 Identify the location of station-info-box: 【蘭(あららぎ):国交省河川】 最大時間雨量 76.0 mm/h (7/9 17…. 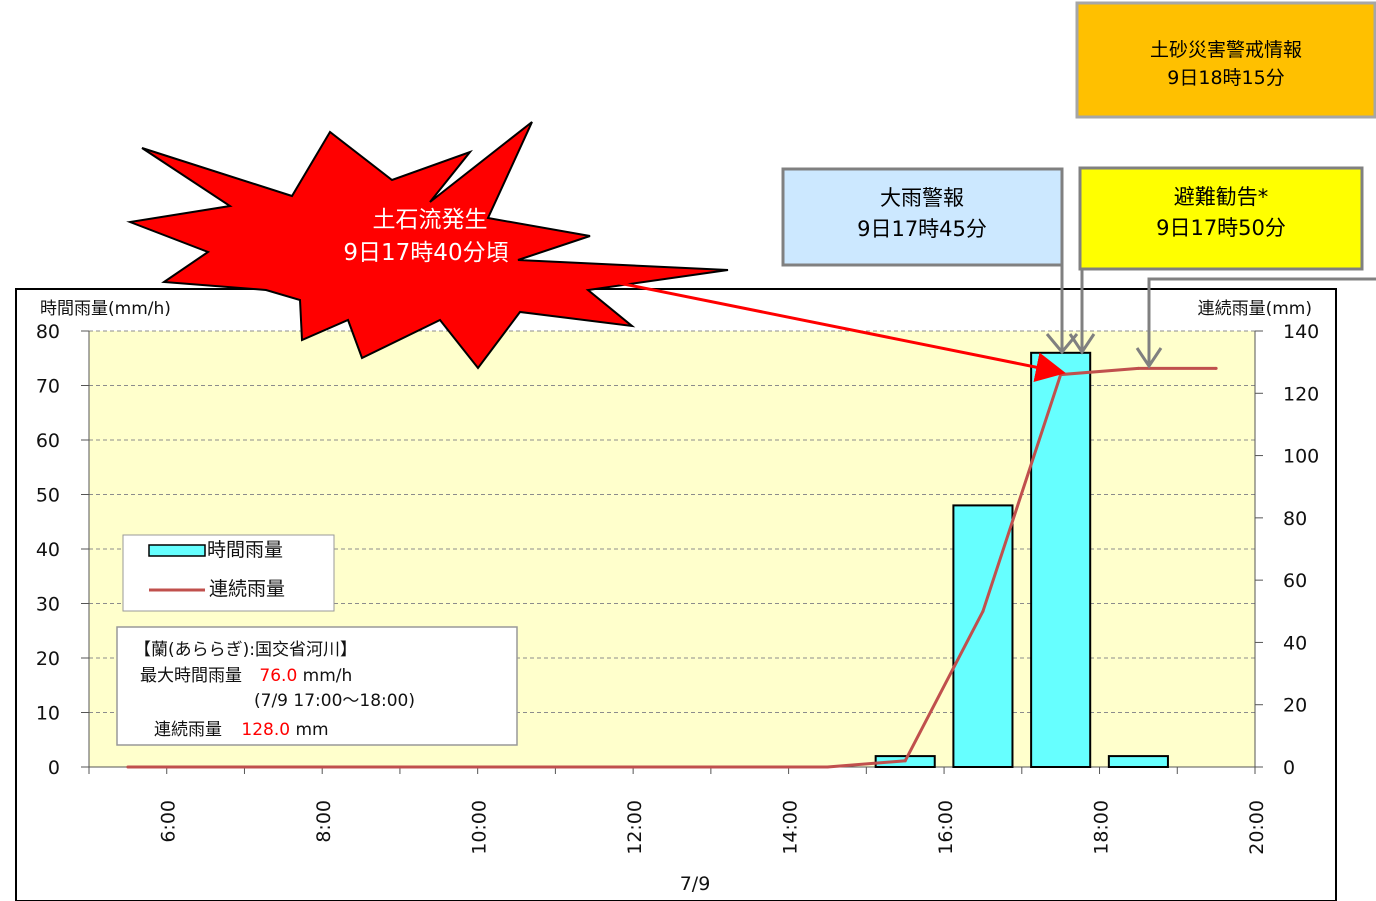
(317, 686).